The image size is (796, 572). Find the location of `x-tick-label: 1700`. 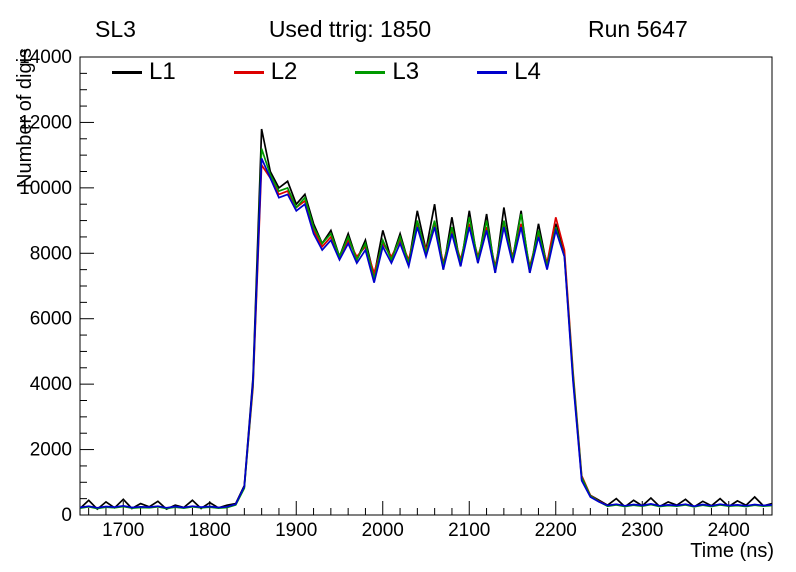

x-tick-label: 1700 is located at coordinates (123, 530).